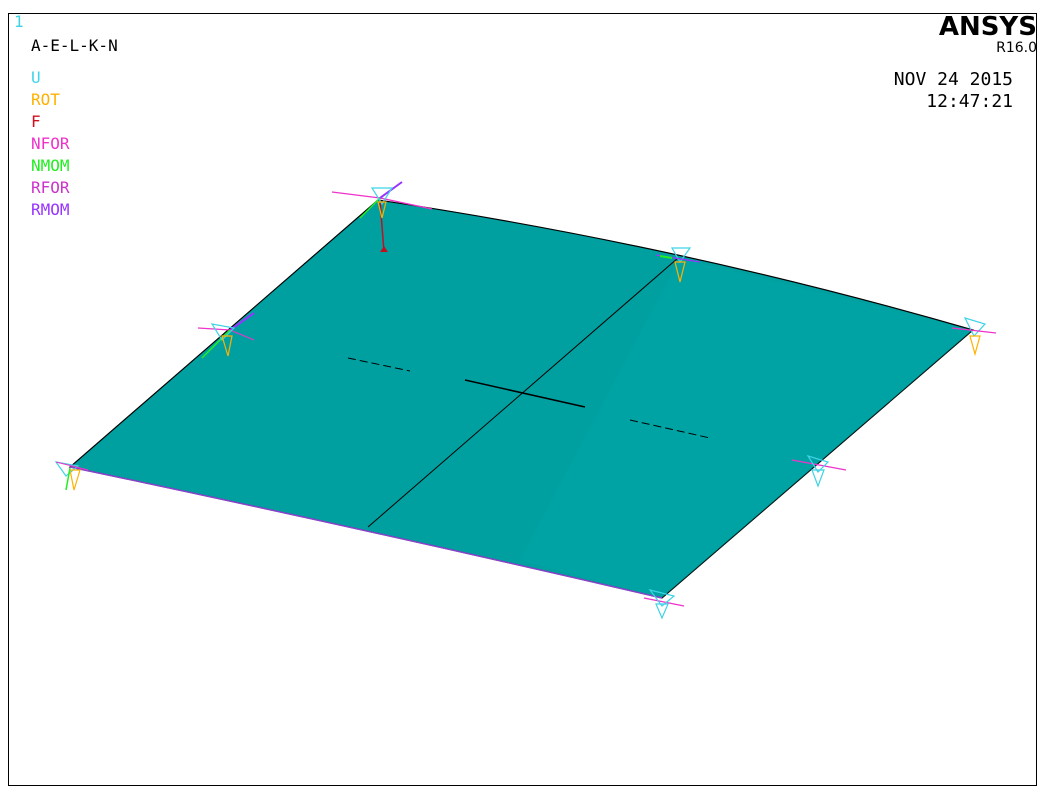  Describe the element at coordinates (50, 209) in the screenshot. I see `legend-item-rmom: RMOM` at that location.